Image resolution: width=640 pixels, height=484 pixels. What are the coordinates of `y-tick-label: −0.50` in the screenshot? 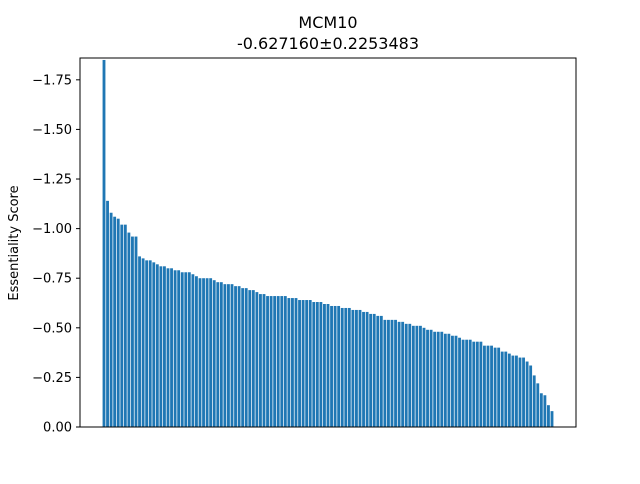 It's located at (52, 328).